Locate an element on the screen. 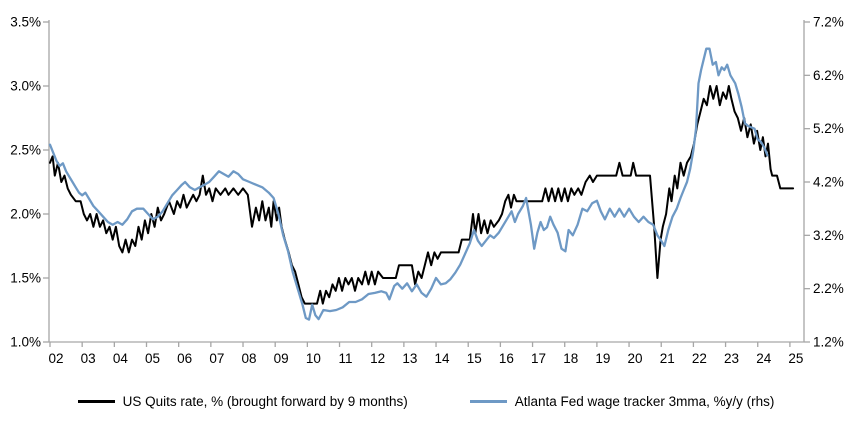 The height and width of the screenshot is (427, 852). svg-text: 20 is located at coordinates (635, 358).